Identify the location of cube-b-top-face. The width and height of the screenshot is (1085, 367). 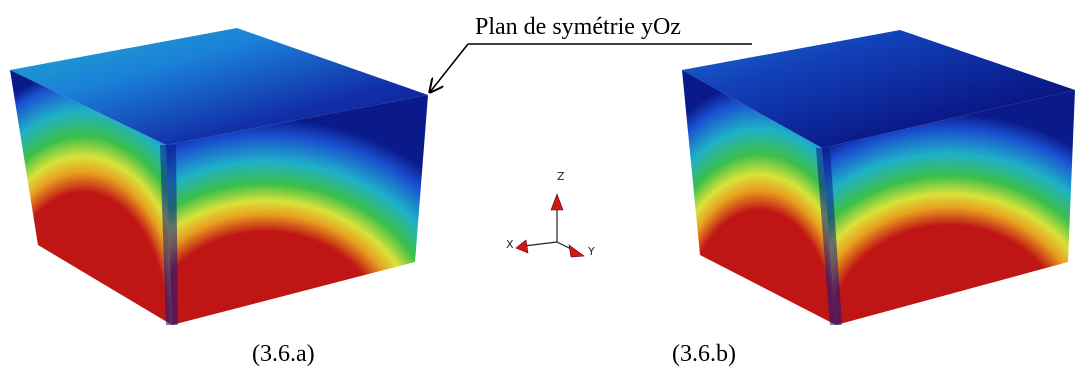
(878, 89).